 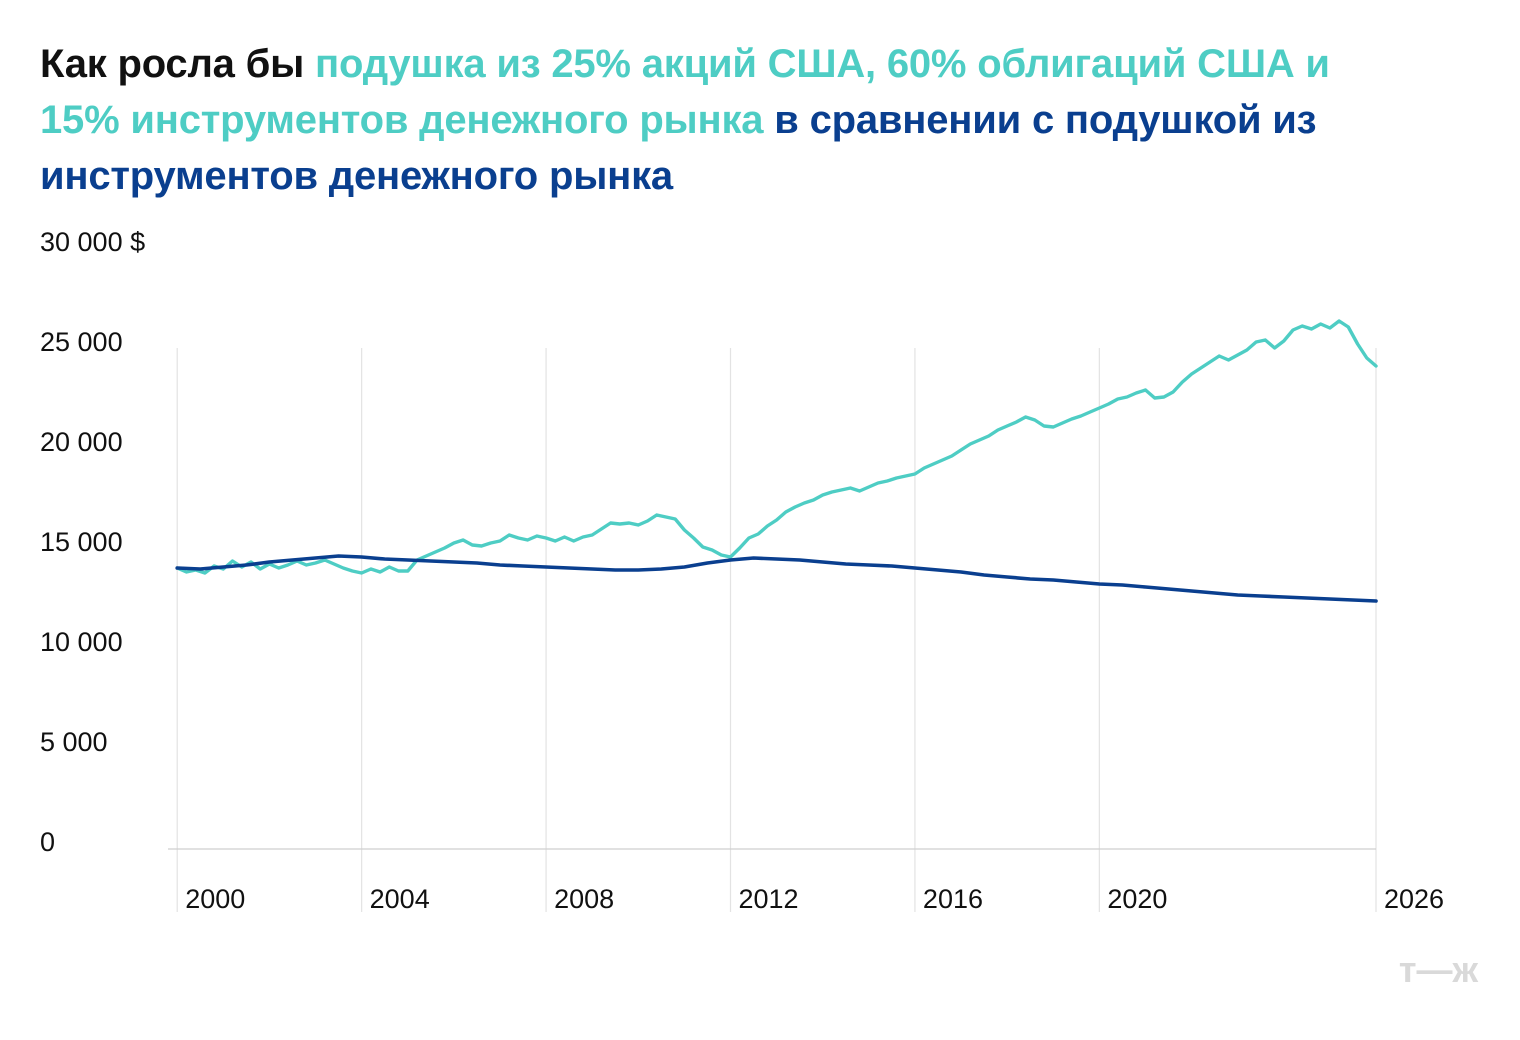 What do you see at coordinates (92, 242) in the screenshot?
I see `y-tick-label: 30 000 $` at bounding box center [92, 242].